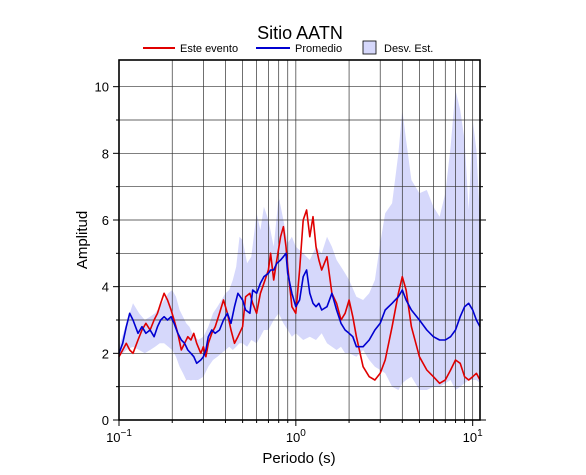 This screenshot has height=475, width=586. What do you see at coordinates (105, 153) in the screenshot?
I see `y-tick-label: 8` at bounding box center [105, 153].